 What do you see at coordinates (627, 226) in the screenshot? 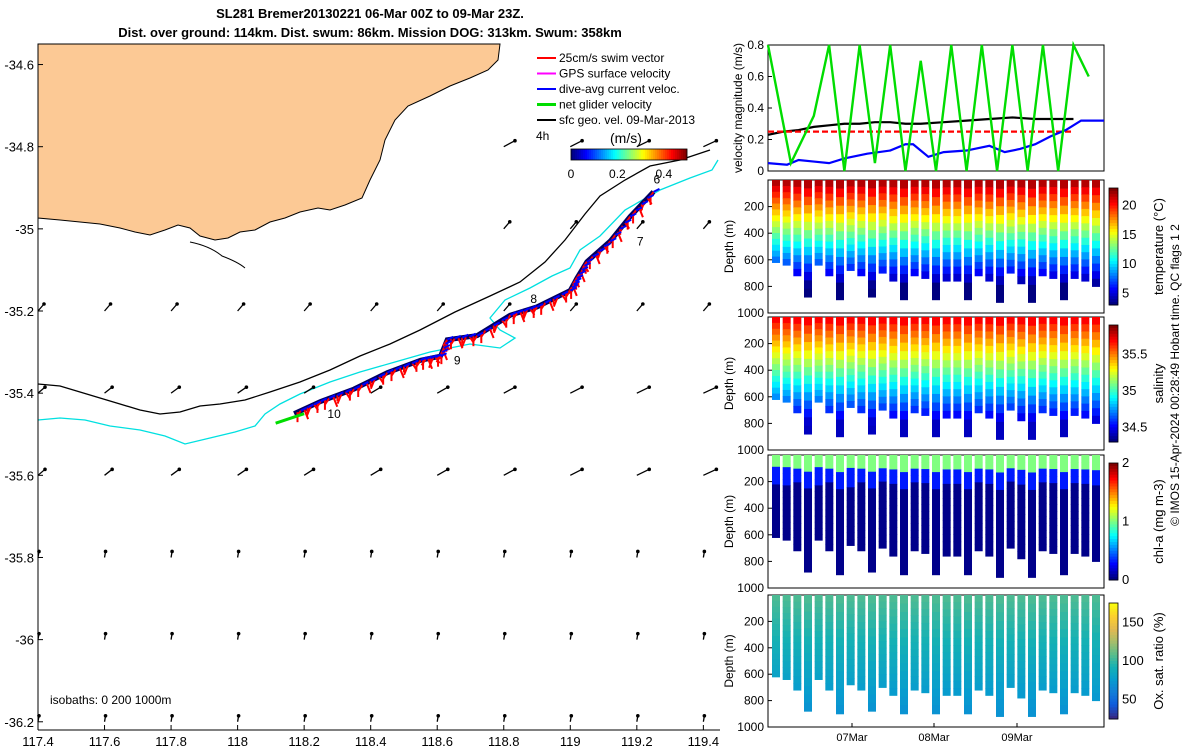
I see `swim-vector` at bounding box center [627, 226].